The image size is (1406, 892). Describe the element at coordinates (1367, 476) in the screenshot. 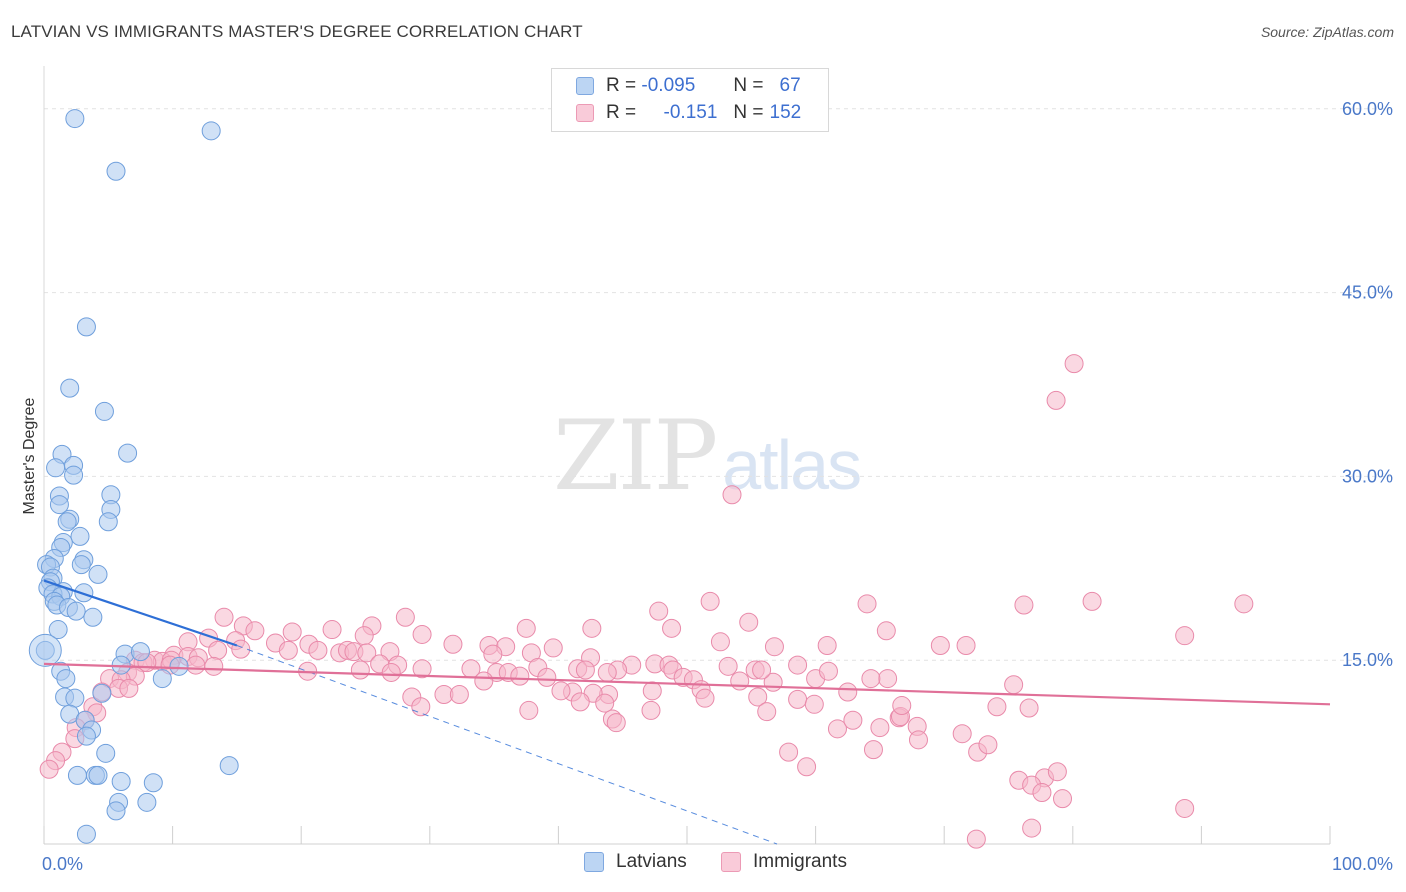

I see `y-tick-label: 30.0%` at that location.